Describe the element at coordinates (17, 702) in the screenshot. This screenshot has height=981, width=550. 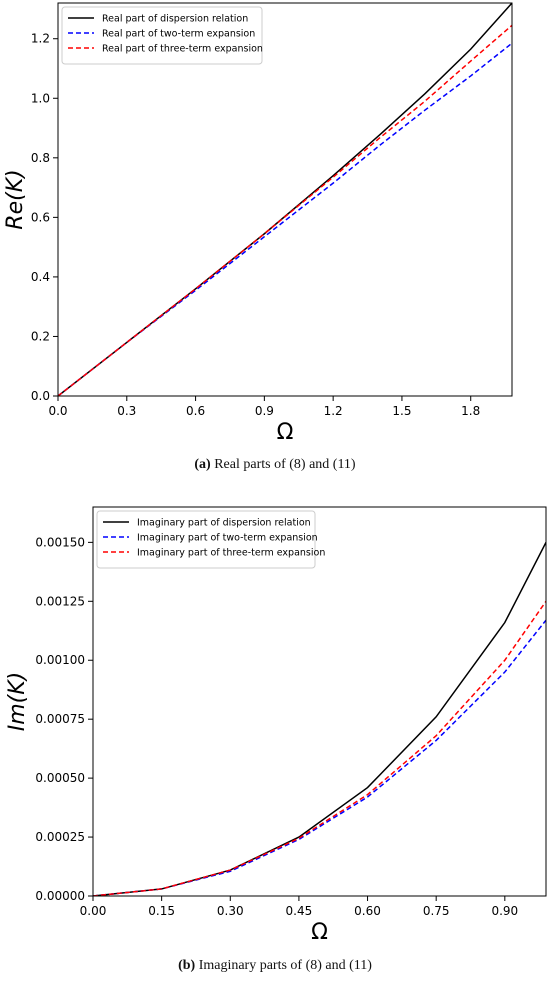
I see `y-axis-label: Im(K)` at that location.